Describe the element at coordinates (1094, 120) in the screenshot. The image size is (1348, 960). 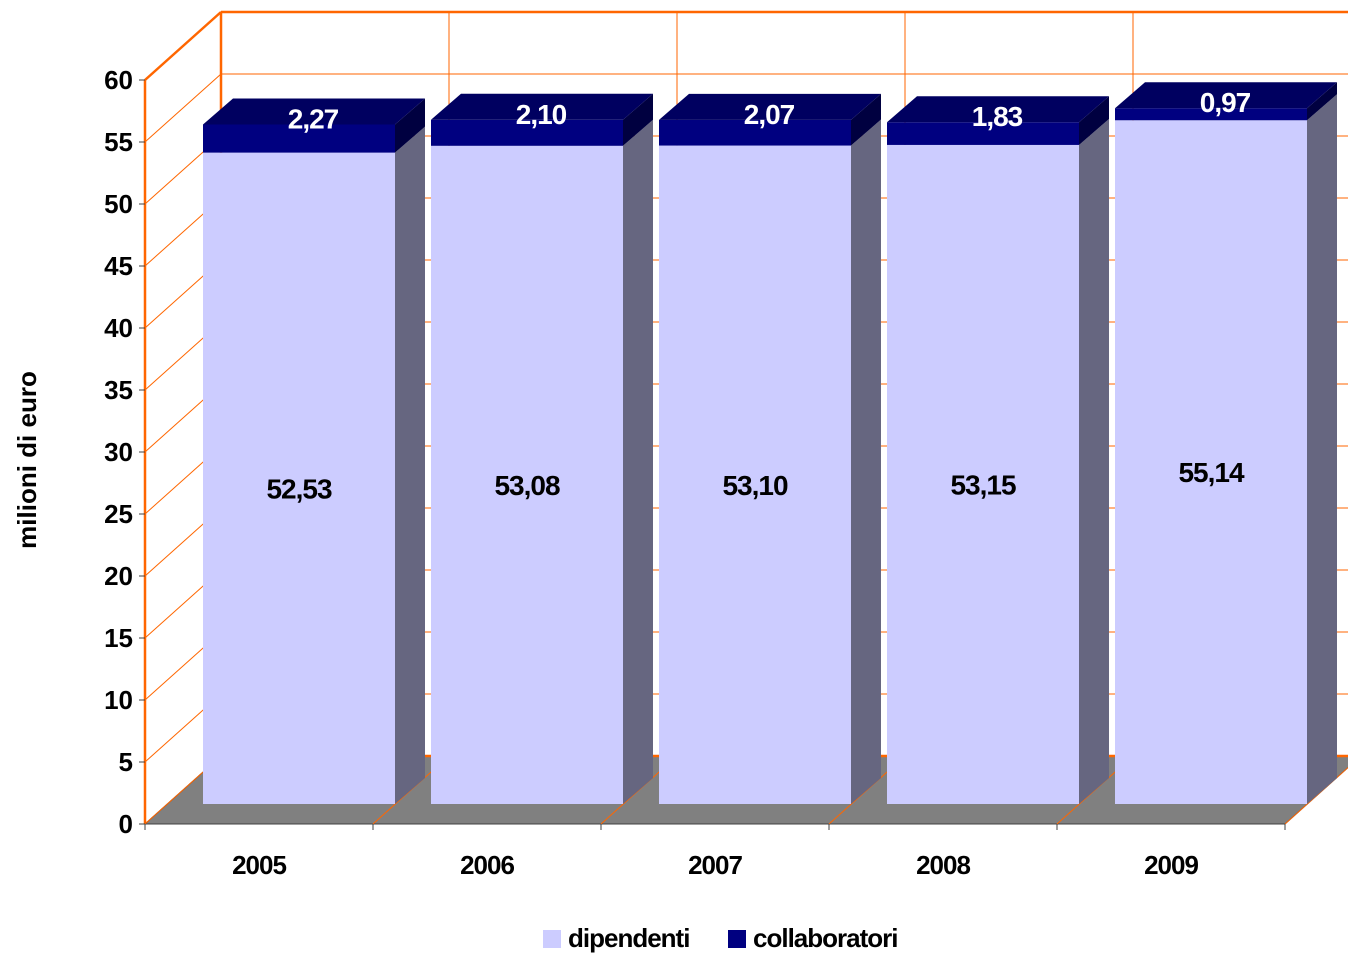
I see `bar-collaboratori-side-2008` at that location.